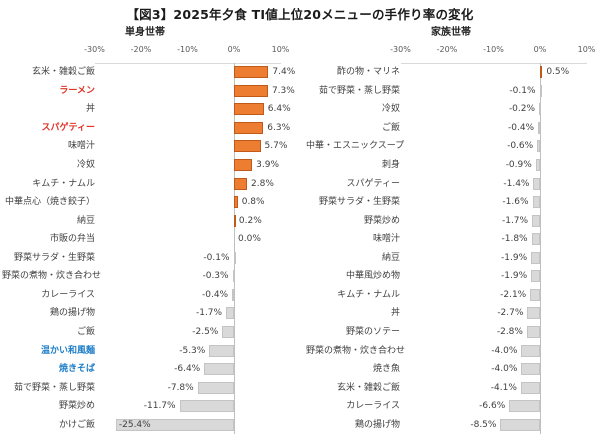 This screenshot has height=443, width=600. I want to click on category-label: 焼き魚, so click(386, 369).